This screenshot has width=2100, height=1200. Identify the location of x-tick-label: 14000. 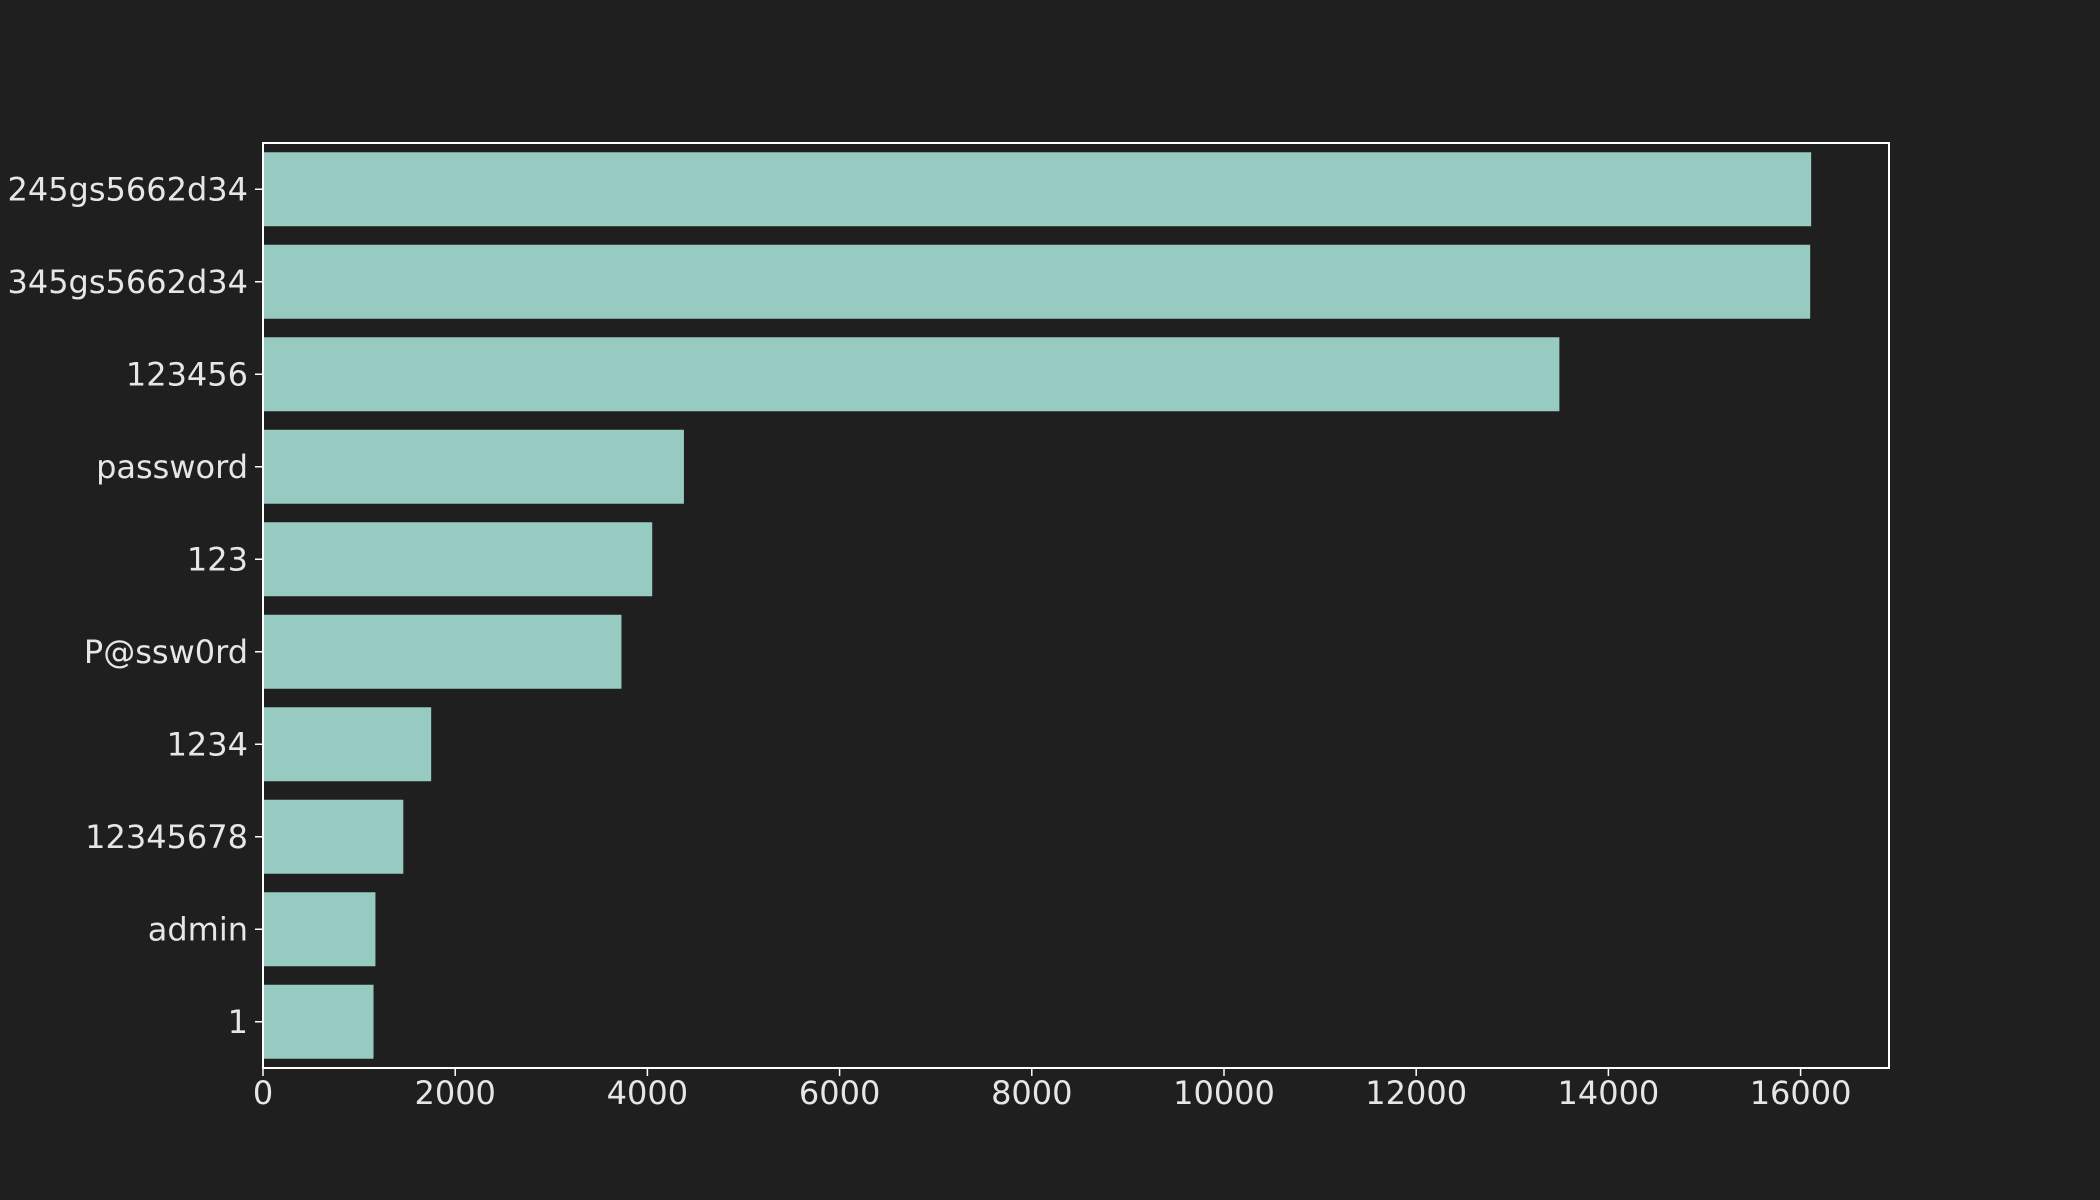
(1608, 1093).